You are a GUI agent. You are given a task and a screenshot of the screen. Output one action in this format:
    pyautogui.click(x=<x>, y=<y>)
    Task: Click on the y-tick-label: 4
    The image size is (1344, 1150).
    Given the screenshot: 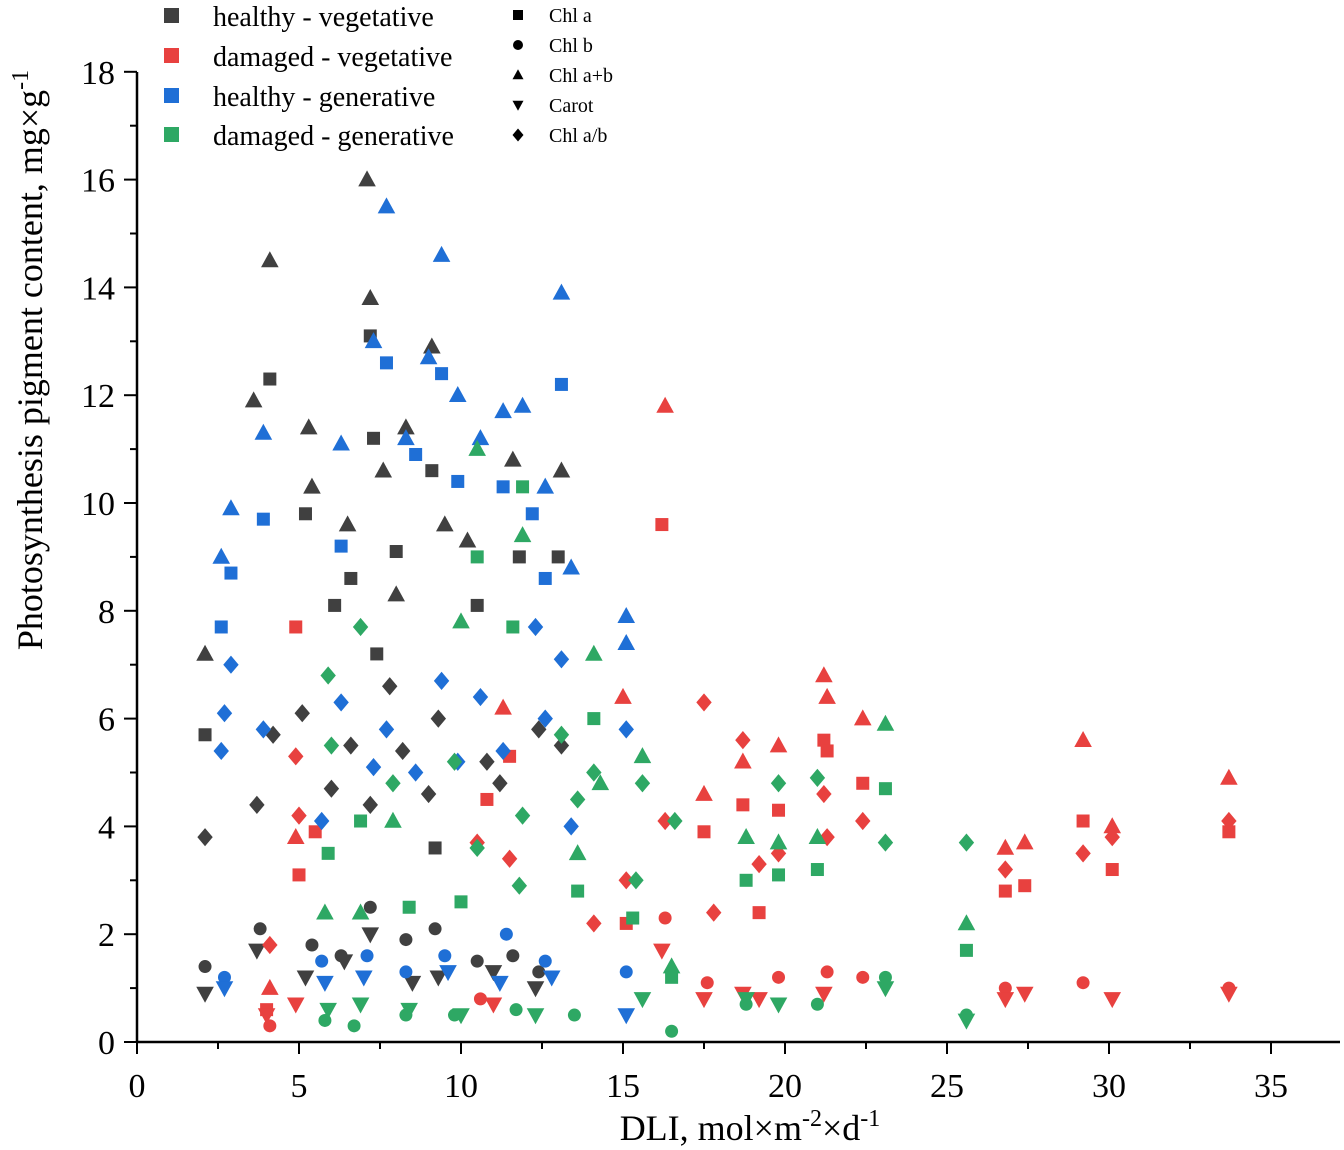 What is the action you would take?
    pyautogui.click(x=106, y=827)
    